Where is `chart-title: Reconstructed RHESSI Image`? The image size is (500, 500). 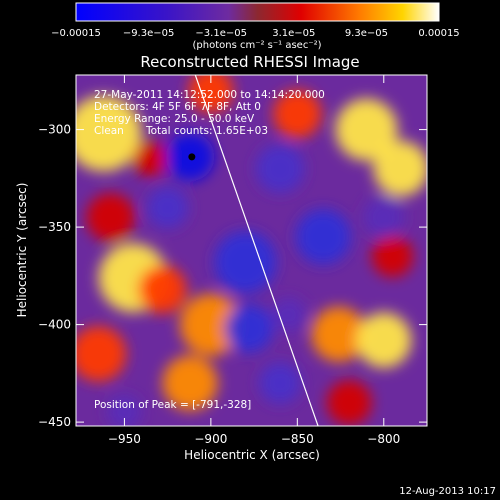 chart-title: Reconstructed RHESSI Image is located at coordinates (249, 62).